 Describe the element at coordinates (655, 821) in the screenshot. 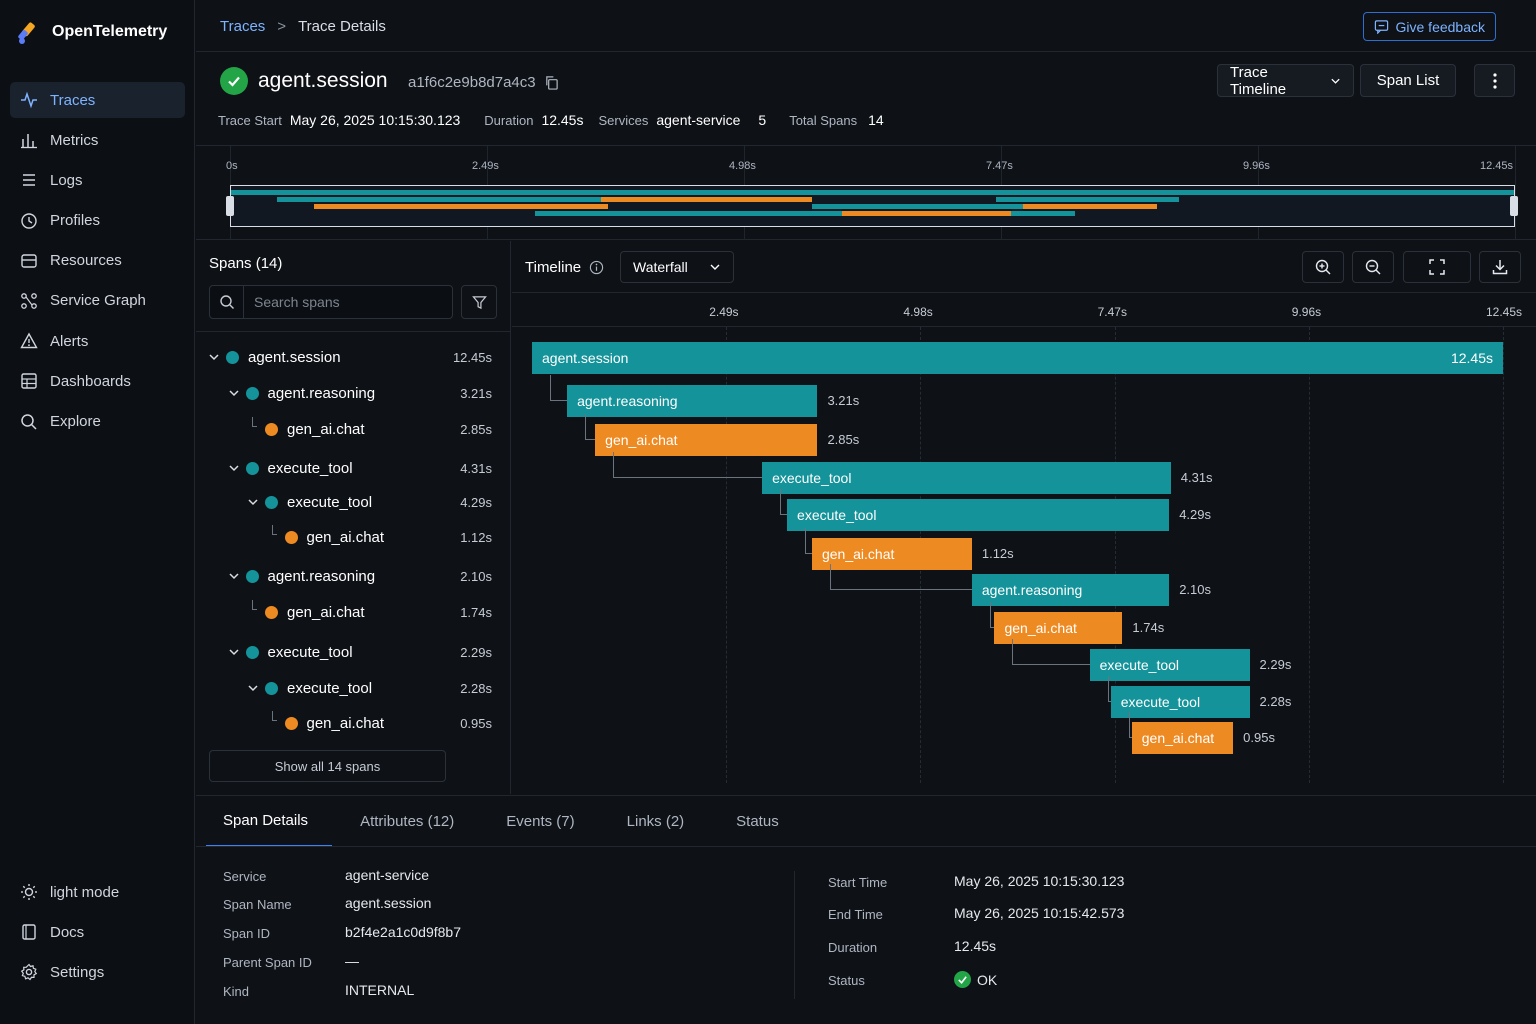

I see `tab-links: Links (2)` at that location.